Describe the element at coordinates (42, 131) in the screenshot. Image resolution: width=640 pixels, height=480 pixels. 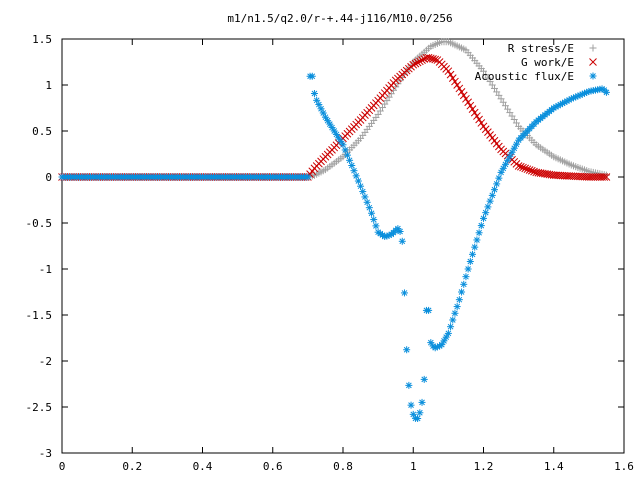
I see `y-tick-label: 0.5` at that location.